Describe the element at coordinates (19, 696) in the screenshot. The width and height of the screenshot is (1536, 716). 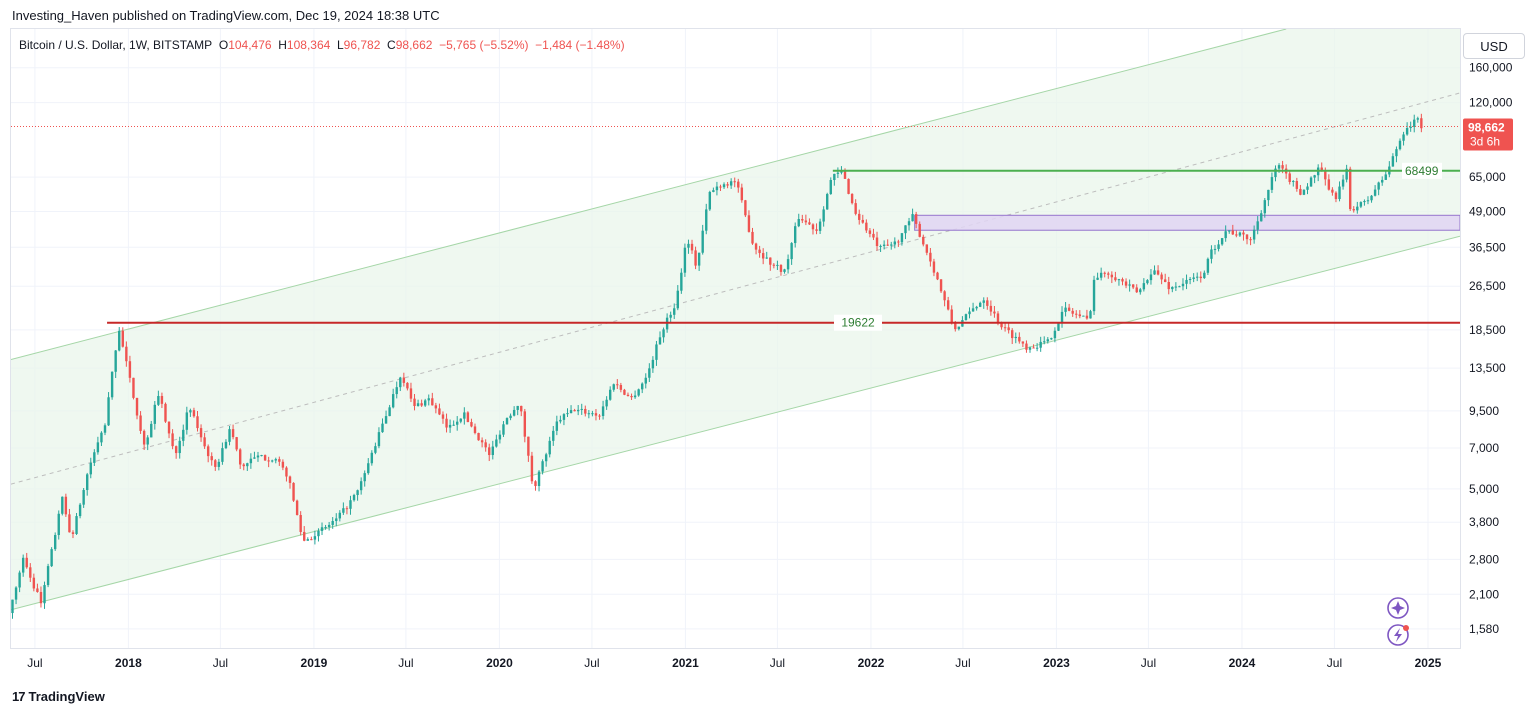
I see `tradingview-logo-icon: 17` at that location.